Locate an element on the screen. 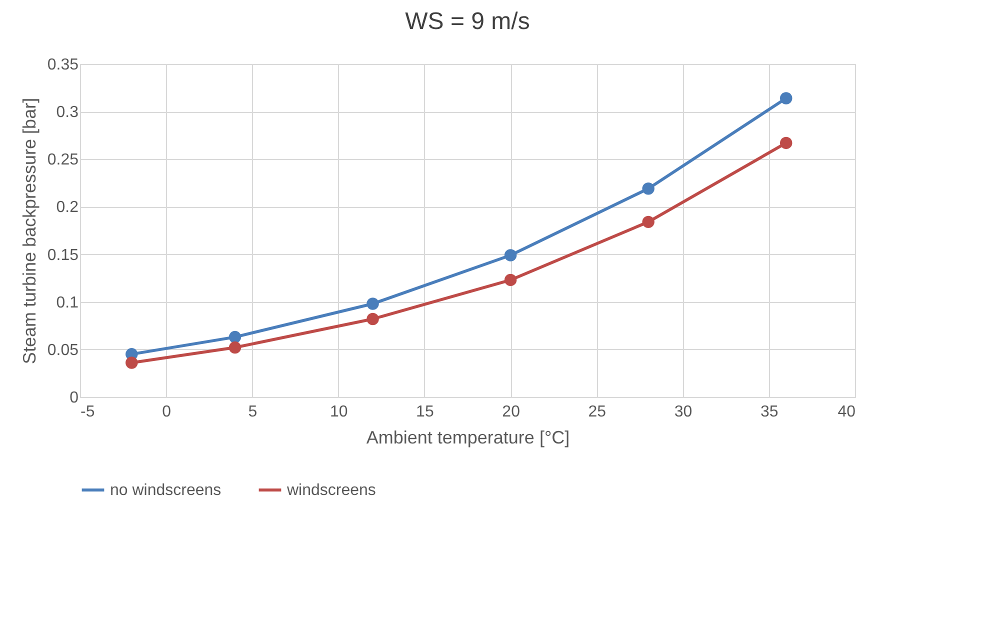 This screenshot has width=996, height=618. x-tick-label: -5 is located at coordinates (87, 412).